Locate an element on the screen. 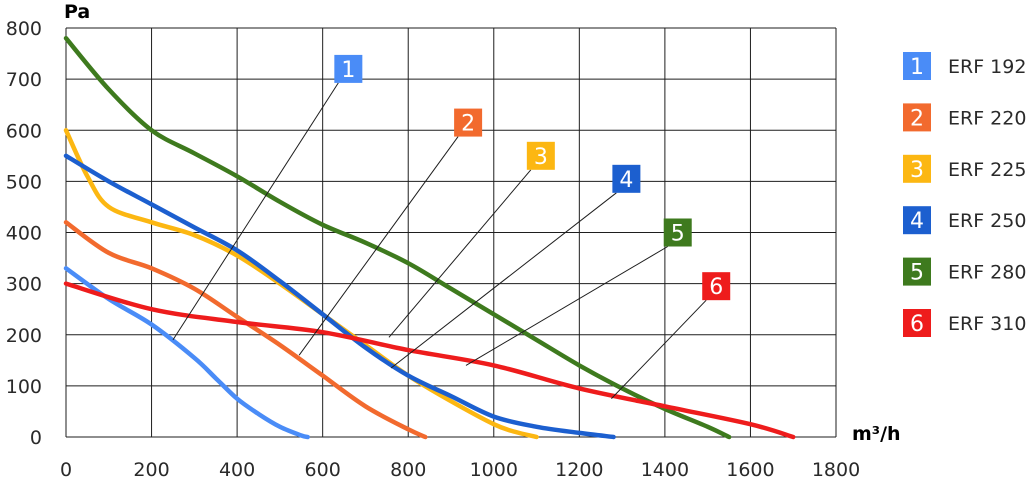  badge-number-3: 3 is located at coordinates (541, 157).